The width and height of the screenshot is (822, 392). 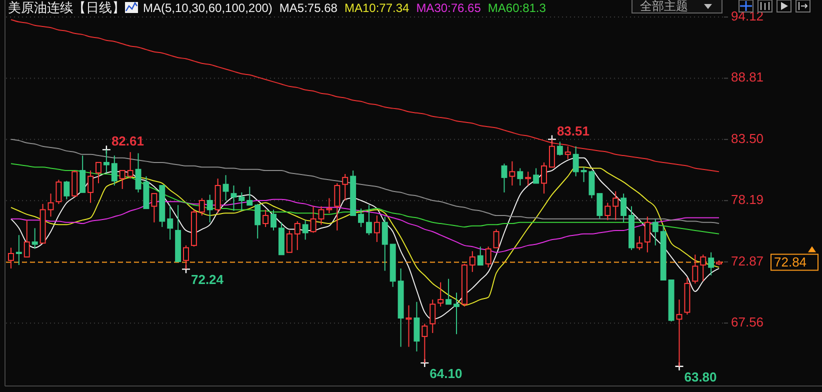 I want to click on annotation: 全部主题, so click(x=664, y=6).